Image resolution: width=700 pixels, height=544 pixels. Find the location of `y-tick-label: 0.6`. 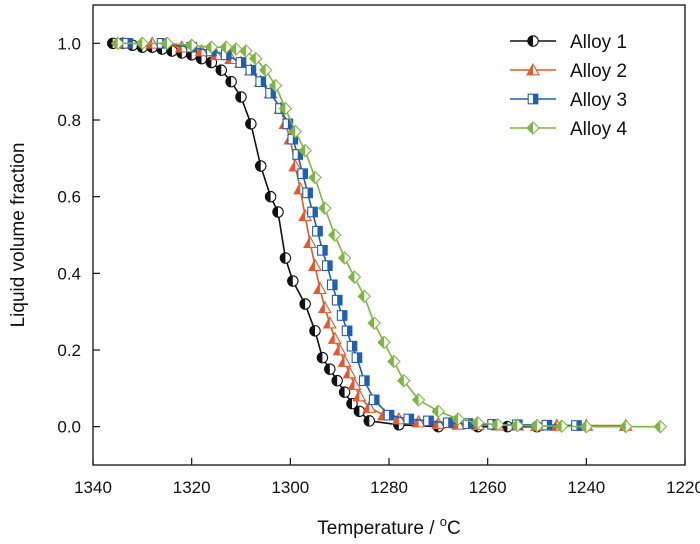

y-tick-label: 0.6 is located at coordinates (69, 197).